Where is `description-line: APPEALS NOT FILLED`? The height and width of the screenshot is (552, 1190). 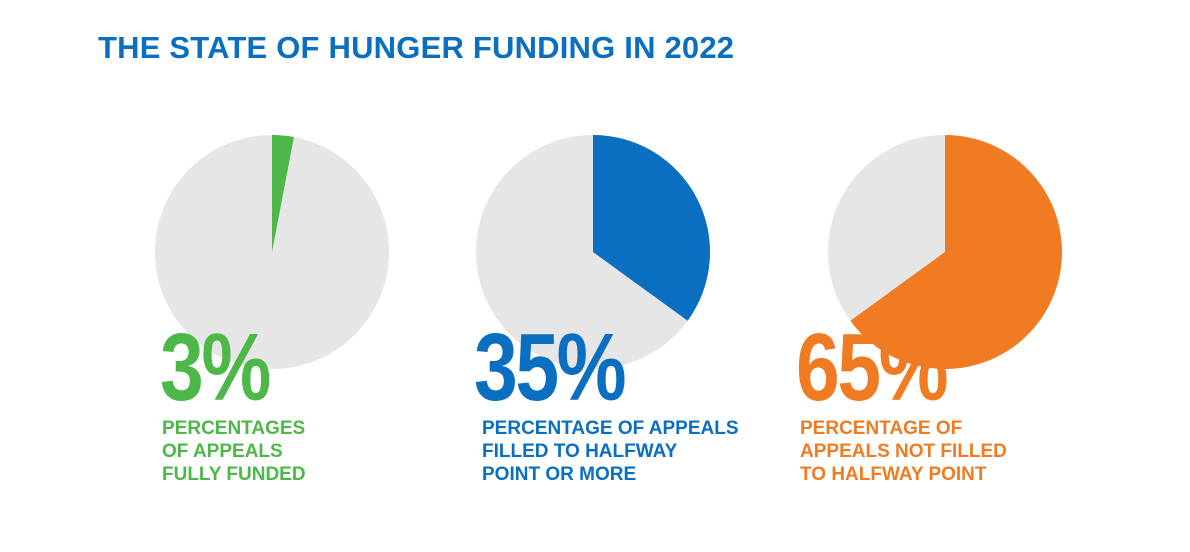
description-line: APPEALS NOT FILLED is located at coordinates (903, 451).